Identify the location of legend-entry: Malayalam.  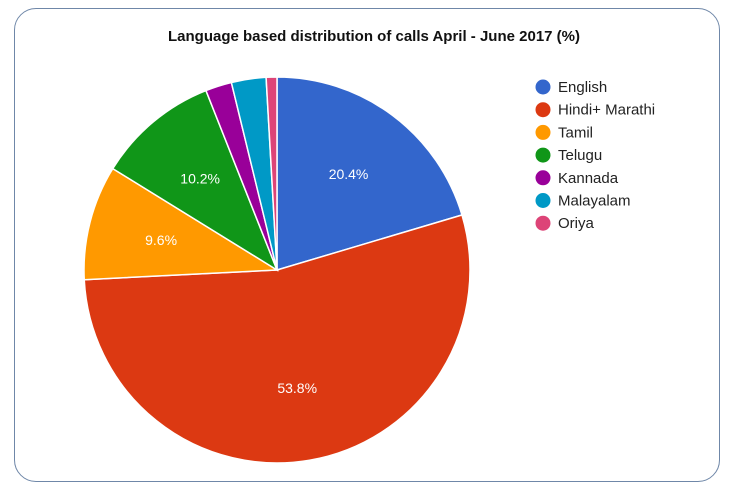
(594, 201).